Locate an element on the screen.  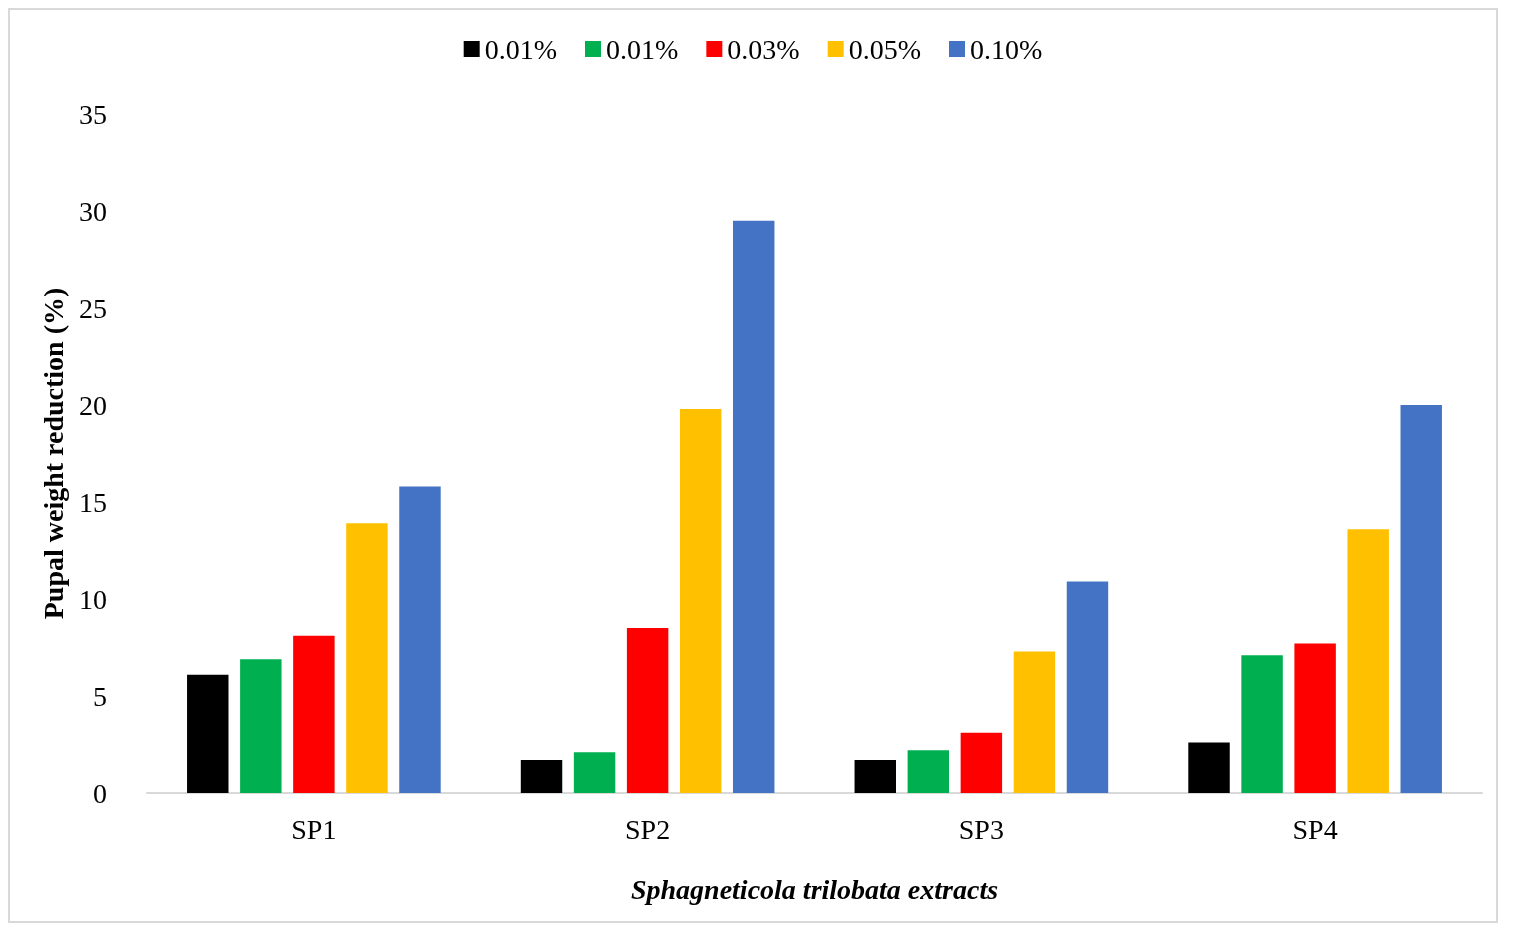
x-axis-title: Sphagneticola trilobata extracts is located at coordinates (814, 889).